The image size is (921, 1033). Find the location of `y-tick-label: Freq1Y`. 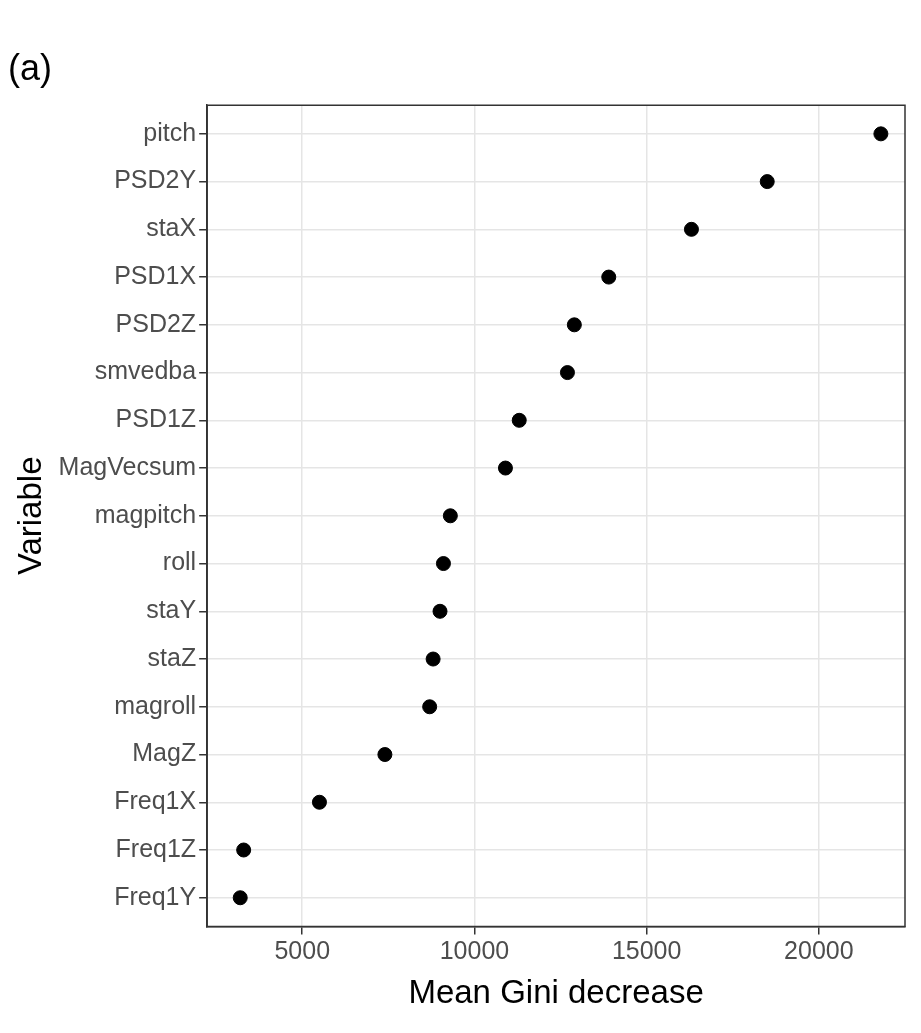

y-tick-label: Freq1Y is located at coordinates (155, 895).